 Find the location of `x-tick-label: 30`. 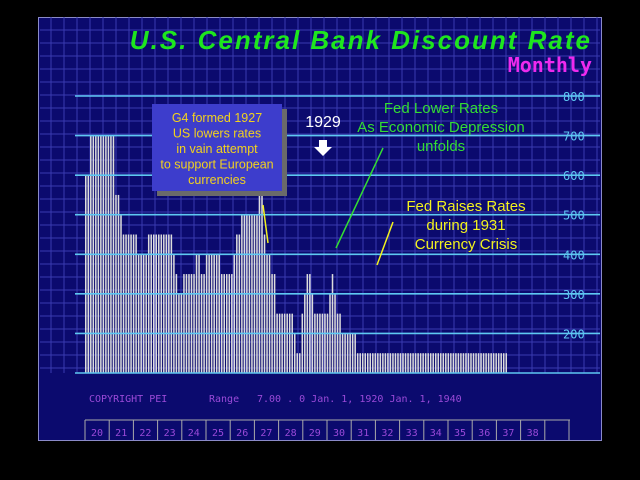

x-tick-label: 30 is located at coordinates (339, 433).